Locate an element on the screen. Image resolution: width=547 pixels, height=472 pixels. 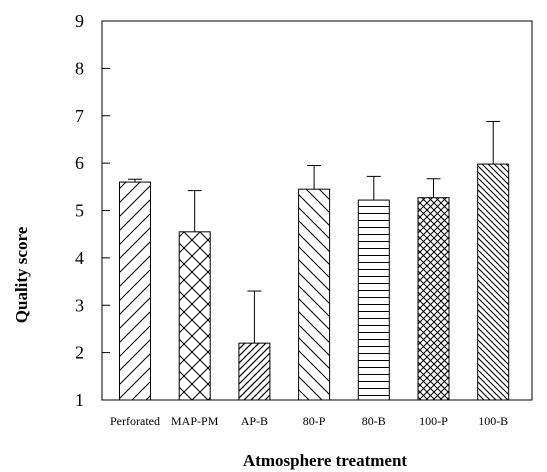
y-tick-label: 3 is located at coordinates (79, 305).